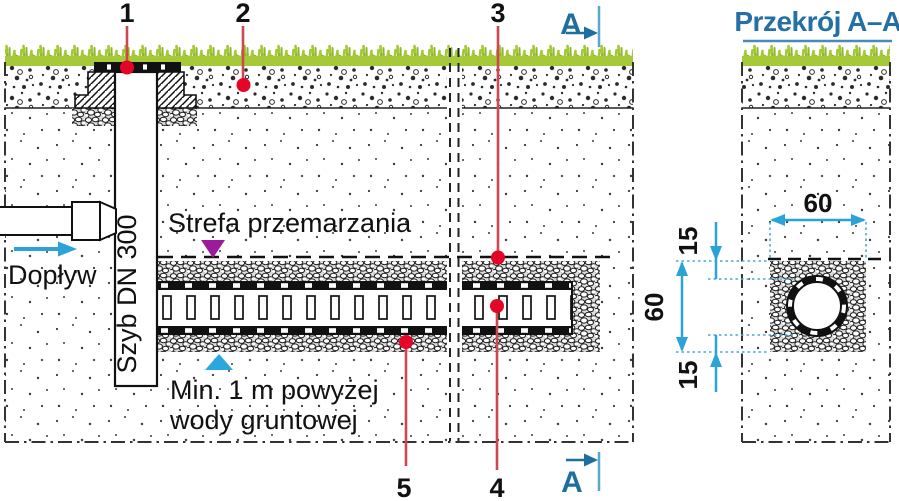 Image resolution: width=899 pixels, height=501 pixels. I want to click on drain-pipe-slots, so click(365, 308).